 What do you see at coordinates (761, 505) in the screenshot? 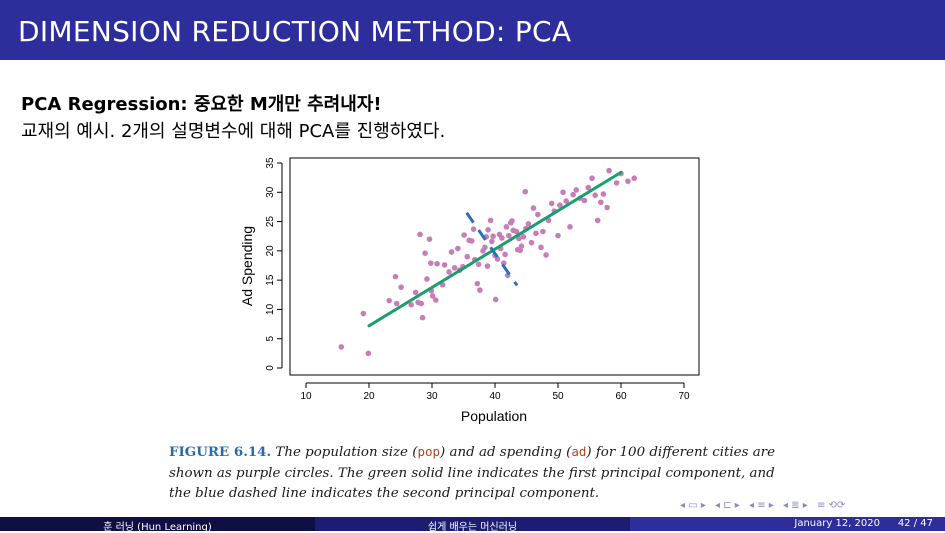
I see `nav-section-icon: ◂ ≡ ▸` at bounding box center [761, 505].